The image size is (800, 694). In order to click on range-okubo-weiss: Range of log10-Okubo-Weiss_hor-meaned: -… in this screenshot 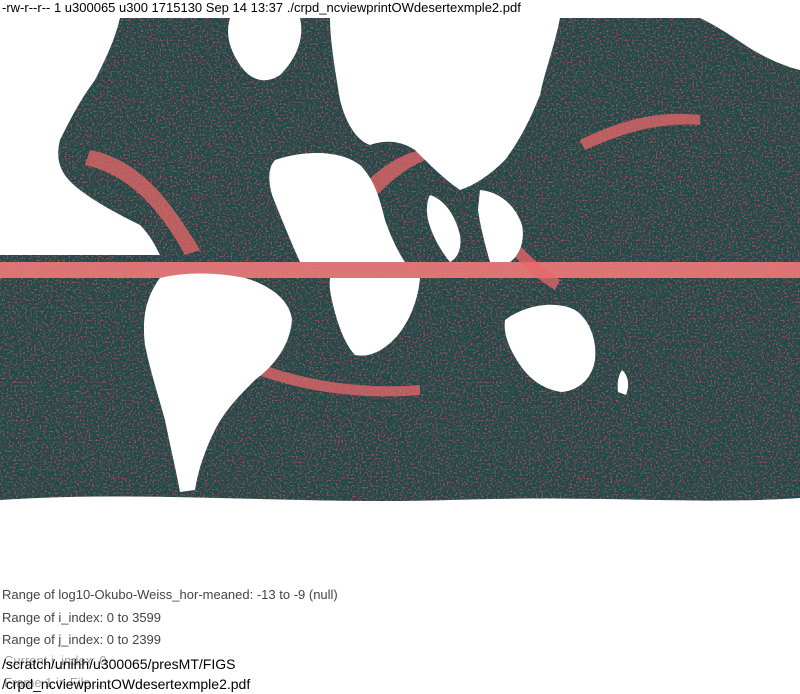, I will do `click(170, 594)`.